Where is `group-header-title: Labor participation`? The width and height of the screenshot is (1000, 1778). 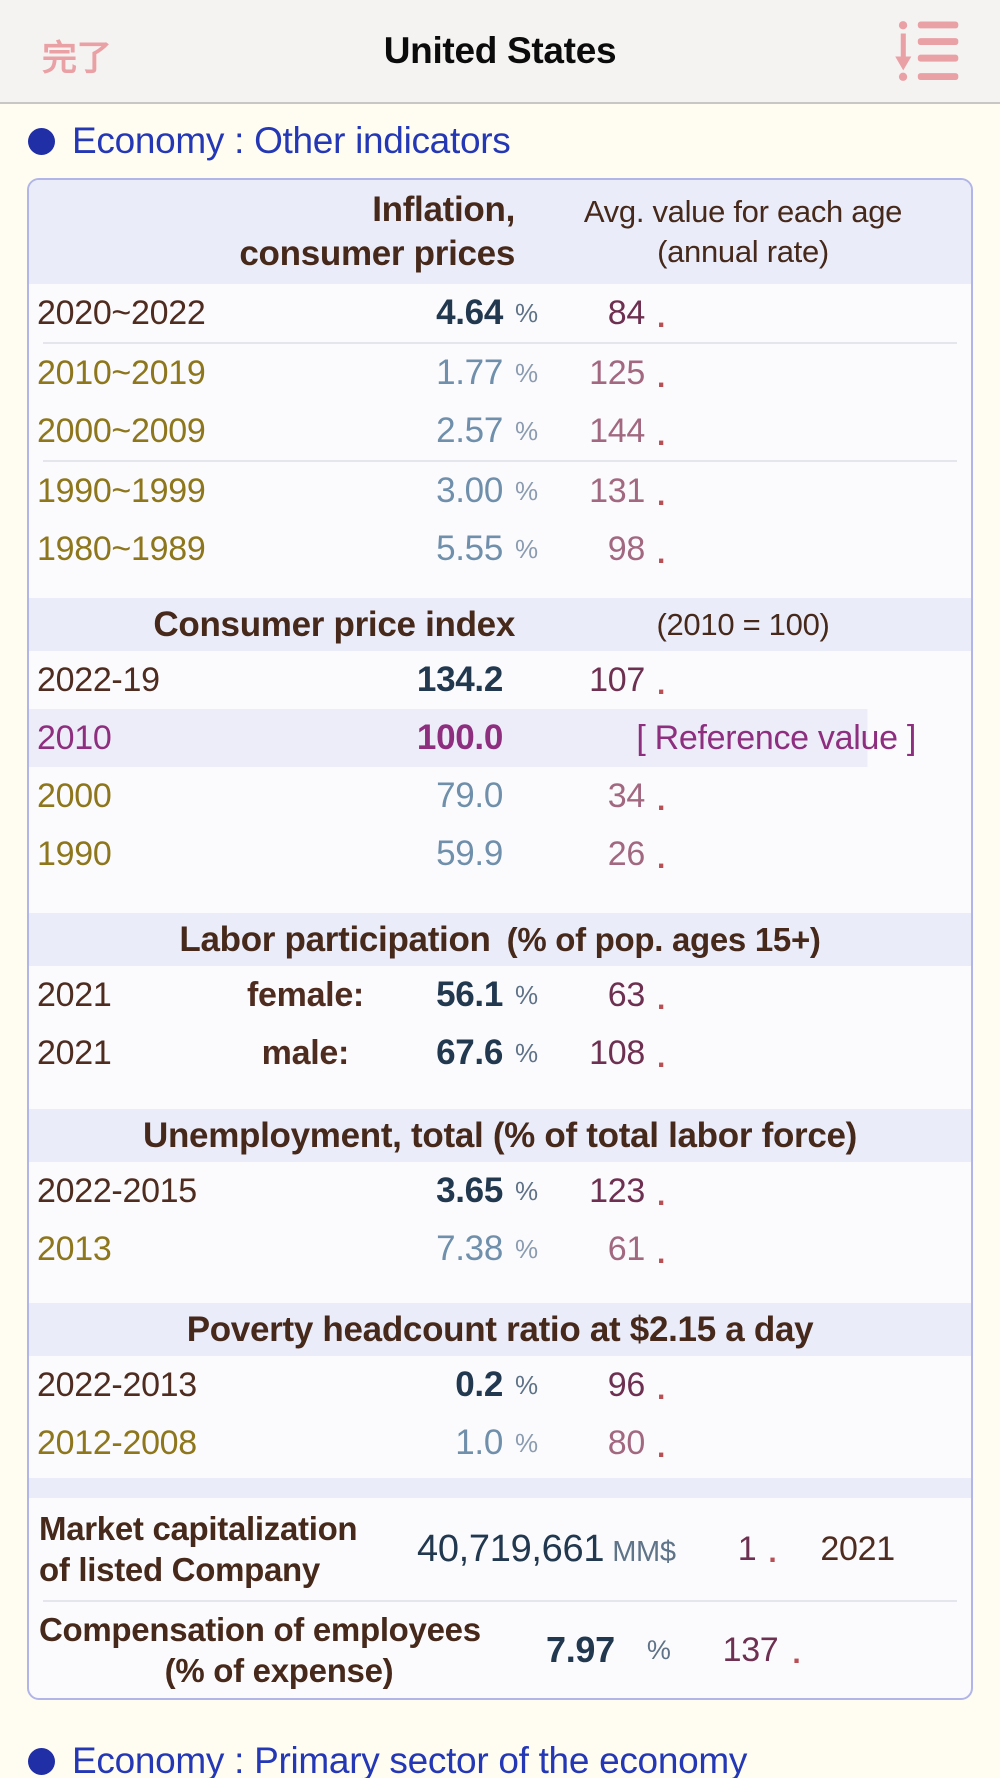
group-header-title: Labor participation is located at coordinates (335, 939).